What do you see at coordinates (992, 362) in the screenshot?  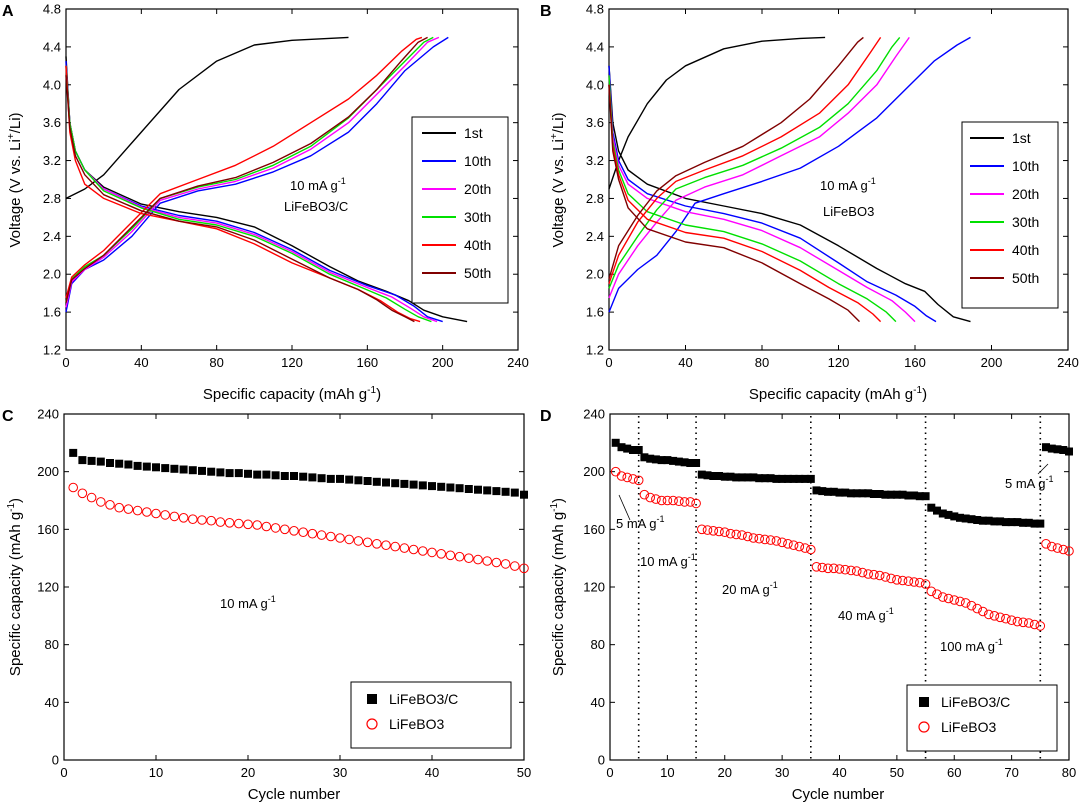 I see `x-tick-label: 200` at bounding box center [992, 362].